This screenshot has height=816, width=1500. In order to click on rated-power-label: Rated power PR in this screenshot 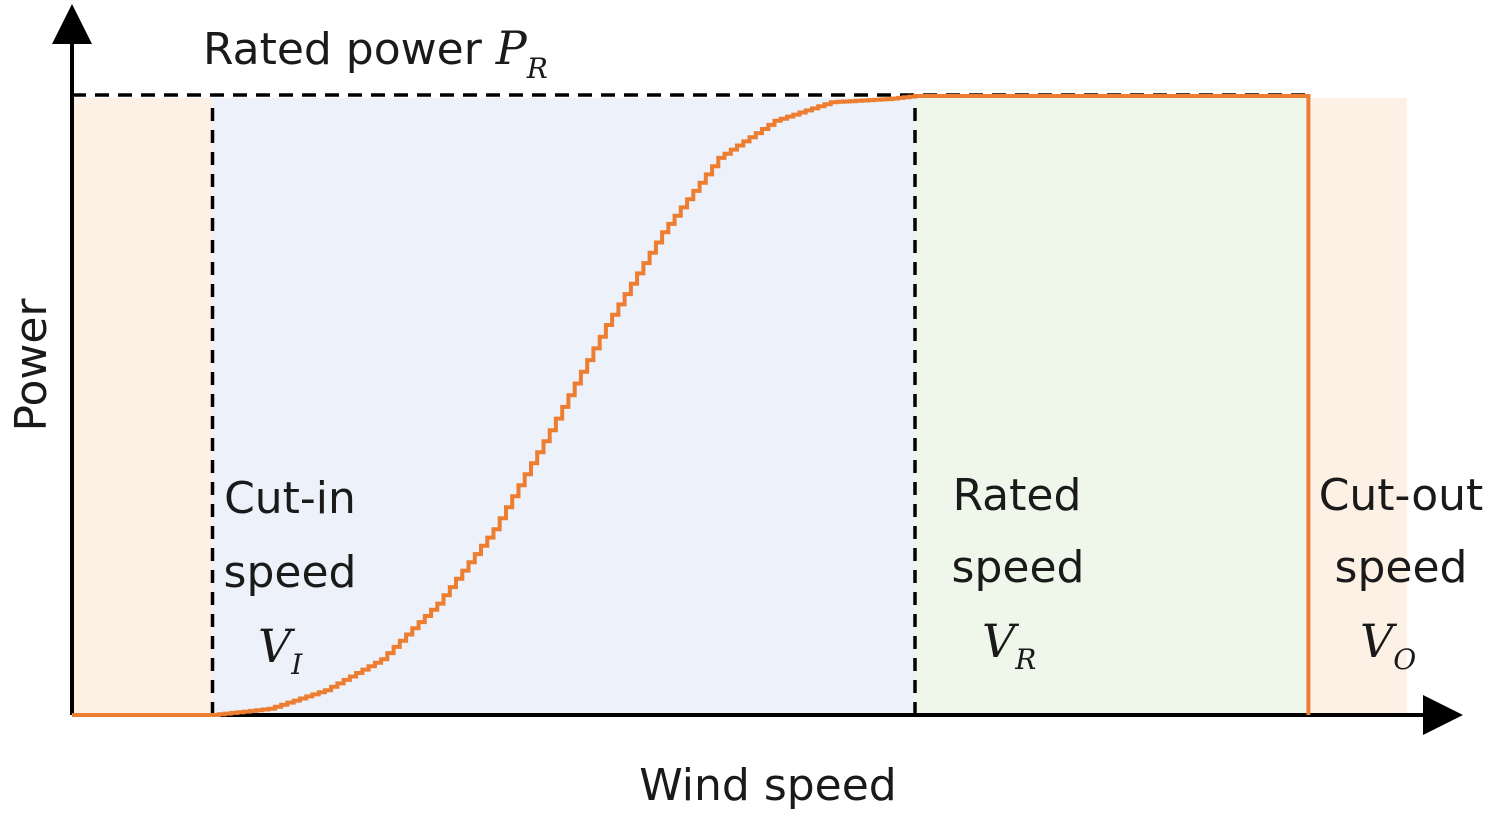, I will do `click(375, 53)`.